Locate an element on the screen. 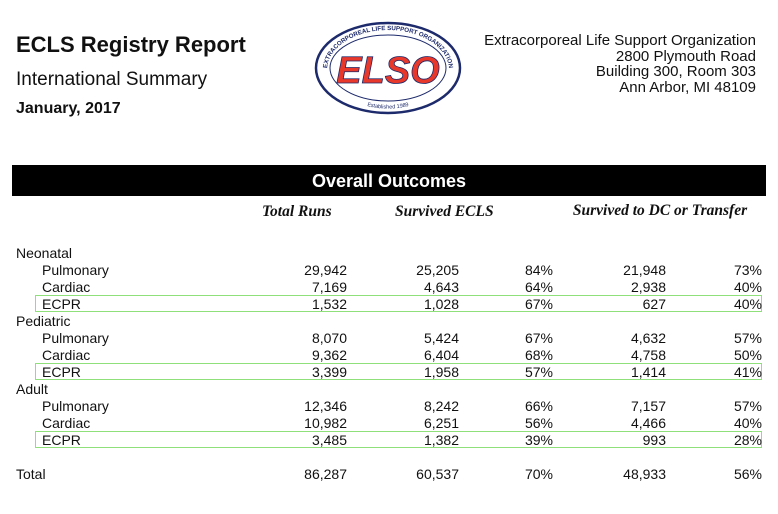 This screenshot has width=778, height=514. cell-survived-dc: 4,758 is located at coordinates (648, 355).